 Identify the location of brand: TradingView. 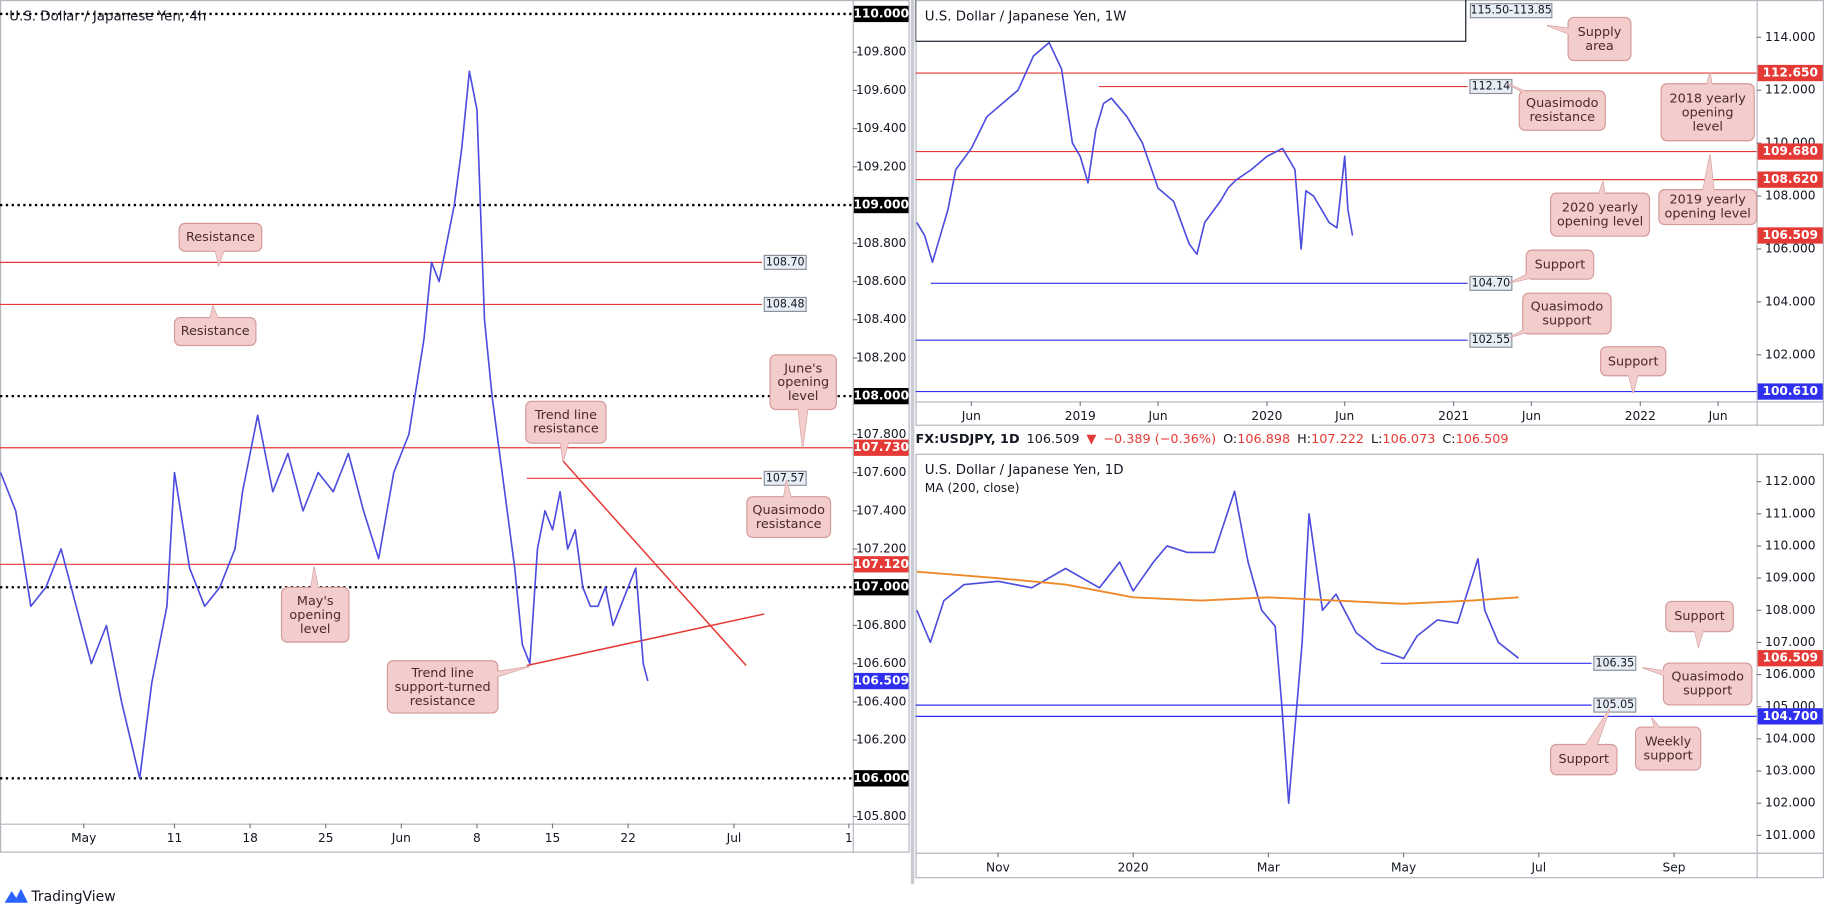
(72, 897).